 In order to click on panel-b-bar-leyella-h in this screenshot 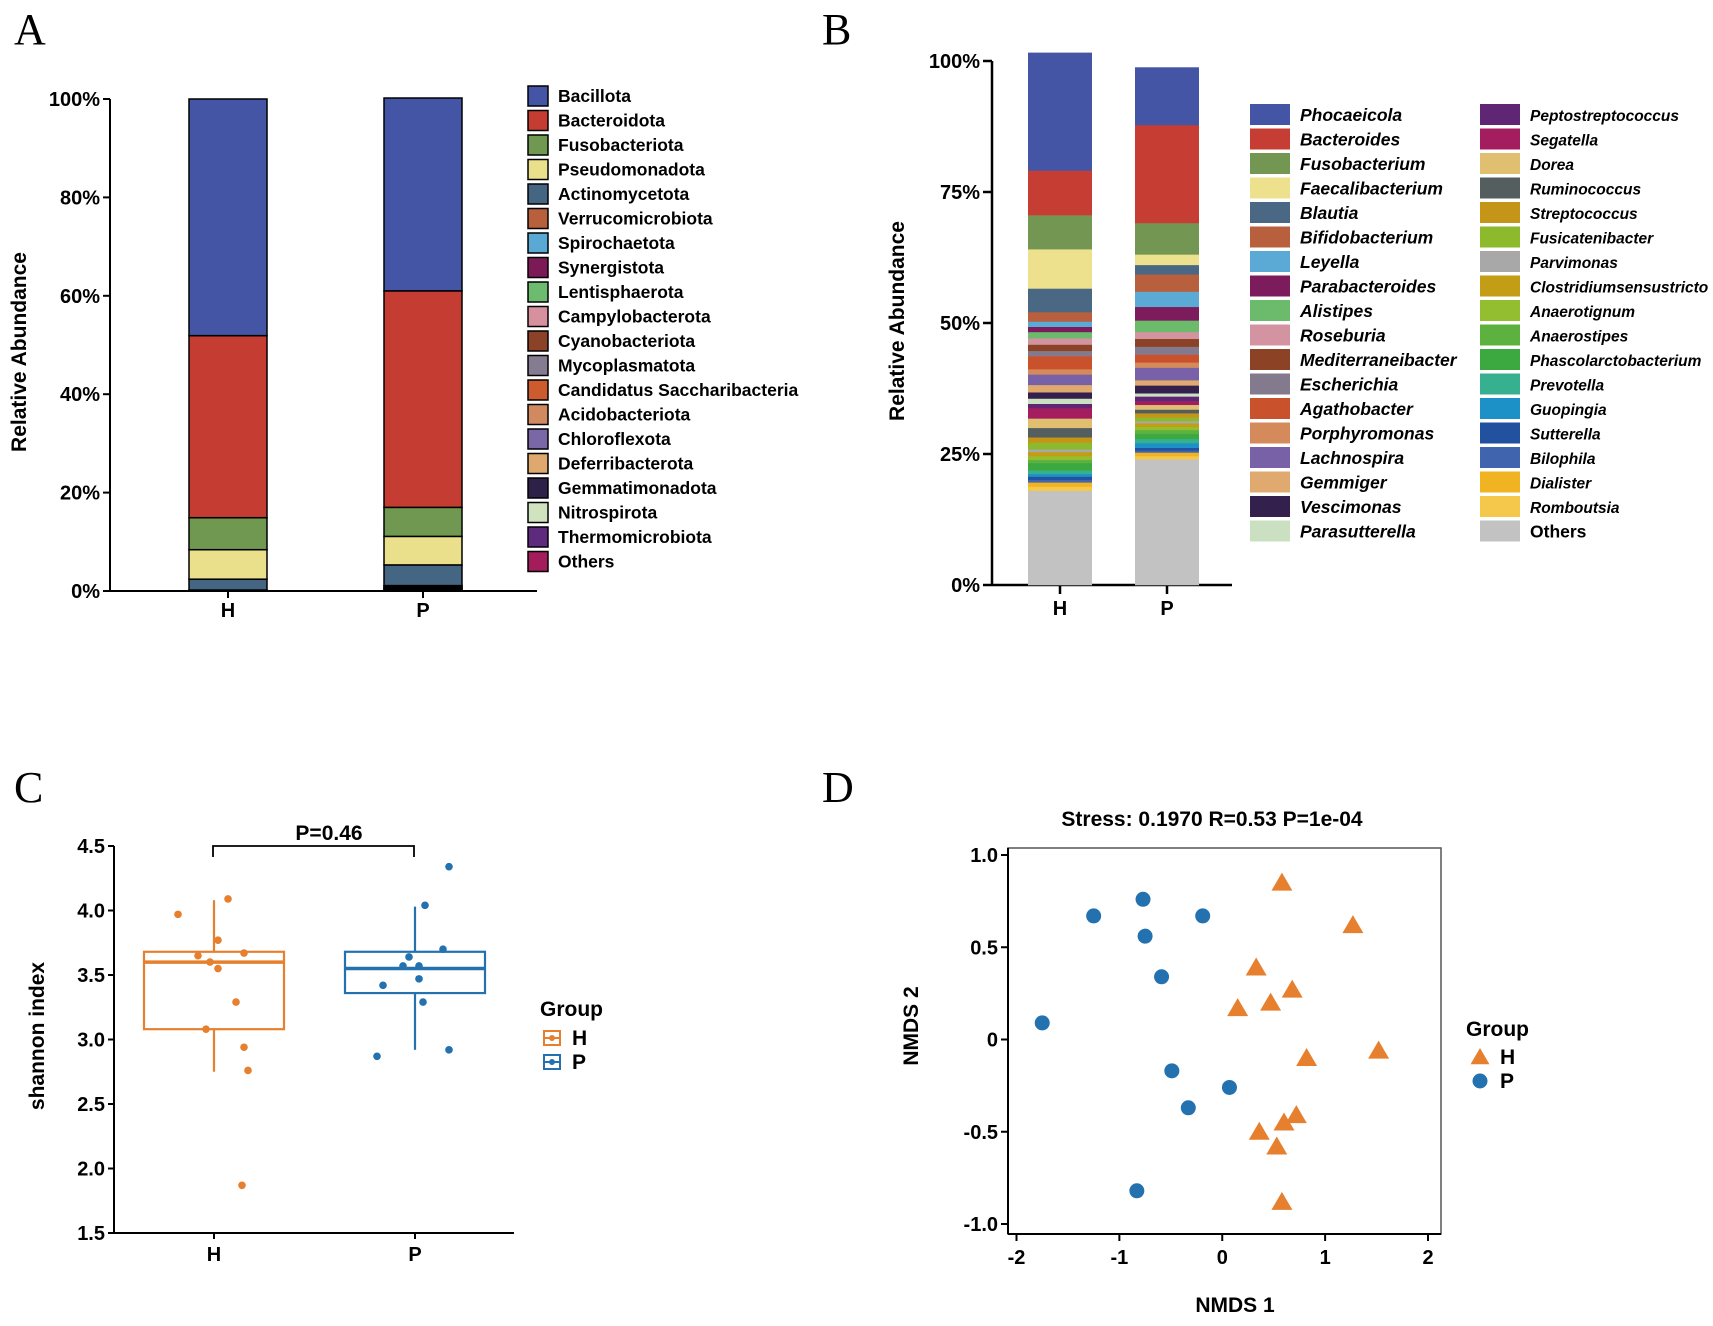, I will do `click(1060, 324)`.